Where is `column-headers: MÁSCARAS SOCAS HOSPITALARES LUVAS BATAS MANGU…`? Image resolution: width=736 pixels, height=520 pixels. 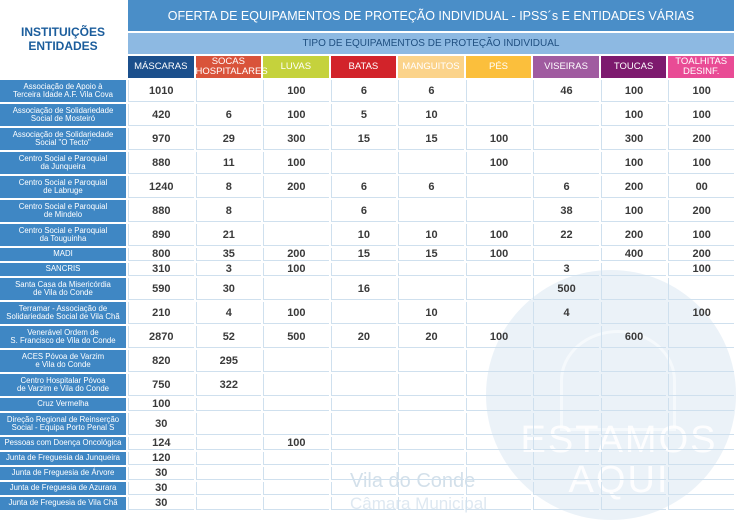
column-headers: MÁSCARAS SOCAS HOSPITALARES LUVAS BATAS MANGU… is located at coordinates (367, 67).